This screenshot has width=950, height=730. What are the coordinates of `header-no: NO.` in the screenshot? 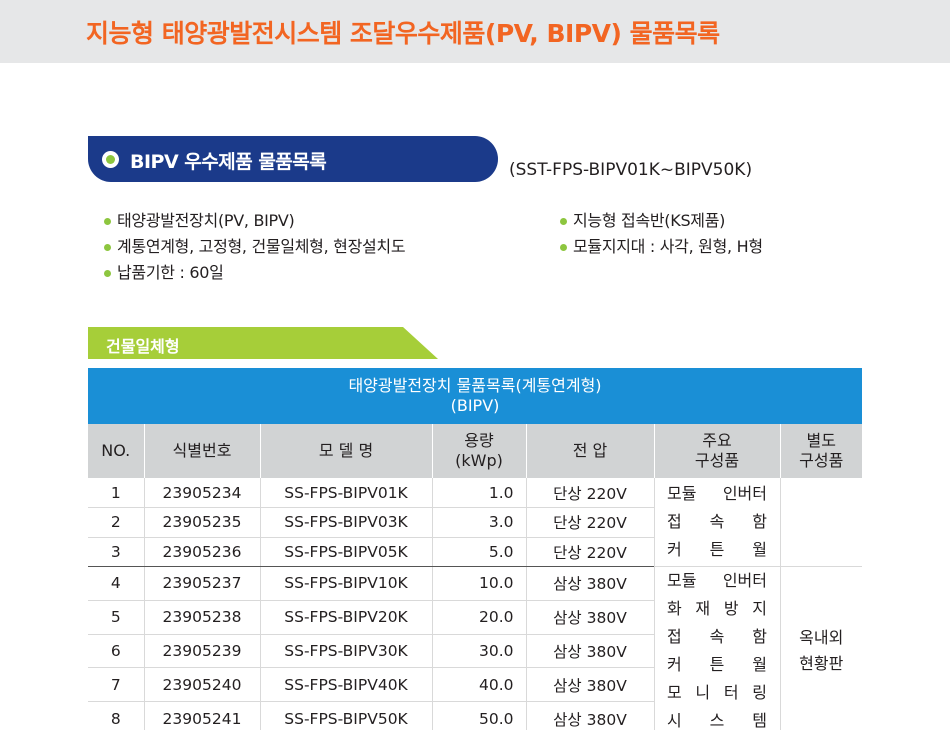 It's located at (116, 451).